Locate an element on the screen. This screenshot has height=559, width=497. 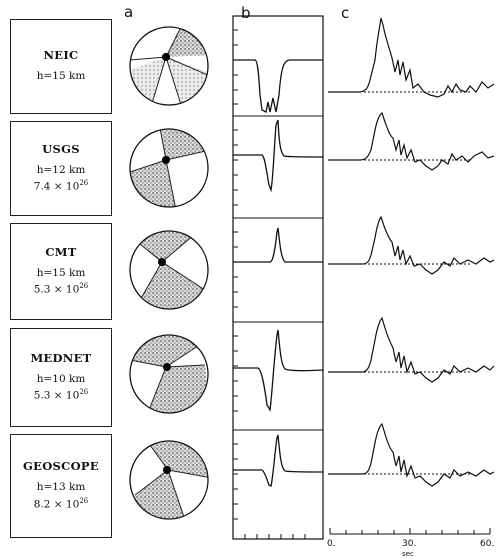
time-axis is located at coordinates (410, 531).